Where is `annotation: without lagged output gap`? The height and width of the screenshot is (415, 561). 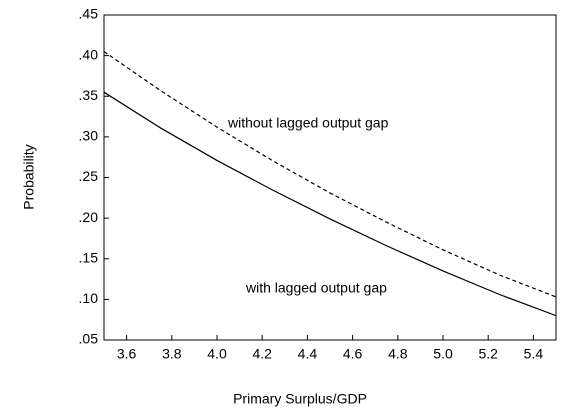 annotation: without lagged output gap is located at coordinates (308, 123).